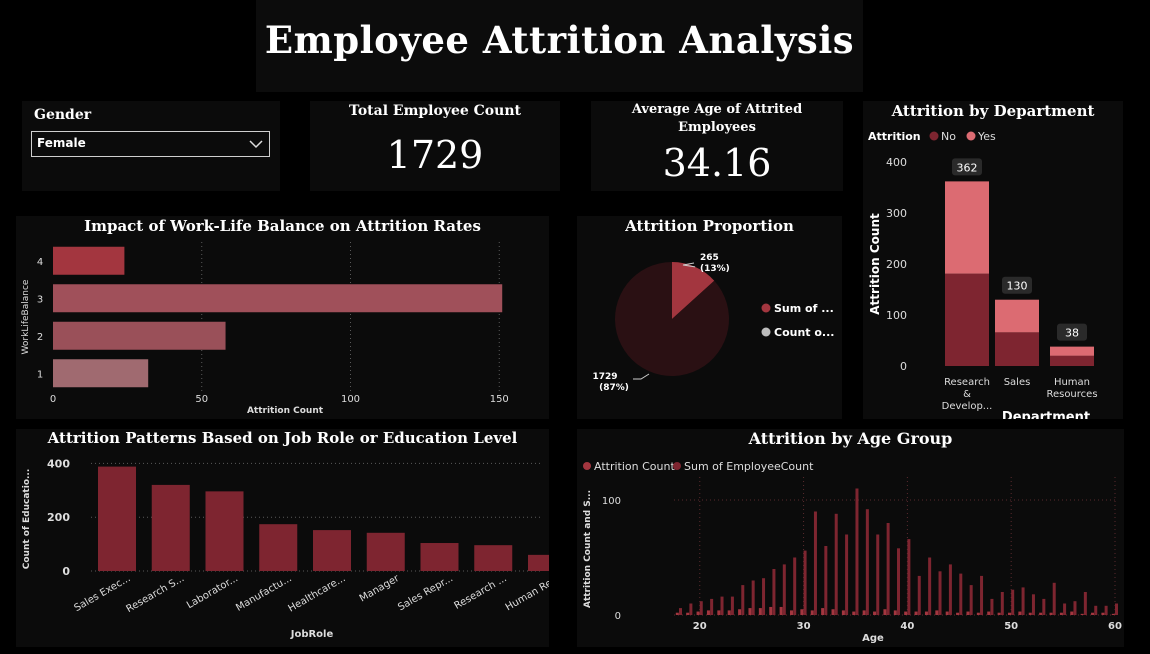  Describe the element at coordinates (350, 399) in the screenshot. I see `x-tick-label: 100` at that location.